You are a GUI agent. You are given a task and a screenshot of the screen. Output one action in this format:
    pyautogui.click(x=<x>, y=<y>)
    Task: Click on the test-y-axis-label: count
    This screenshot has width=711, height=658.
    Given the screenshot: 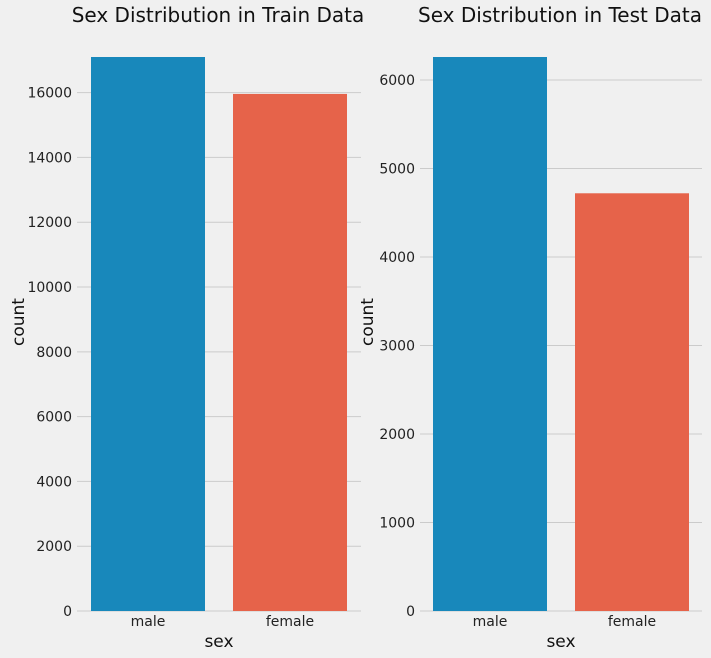 What is the action you would take?
    pyautogui.click(x=368, y=322)
    